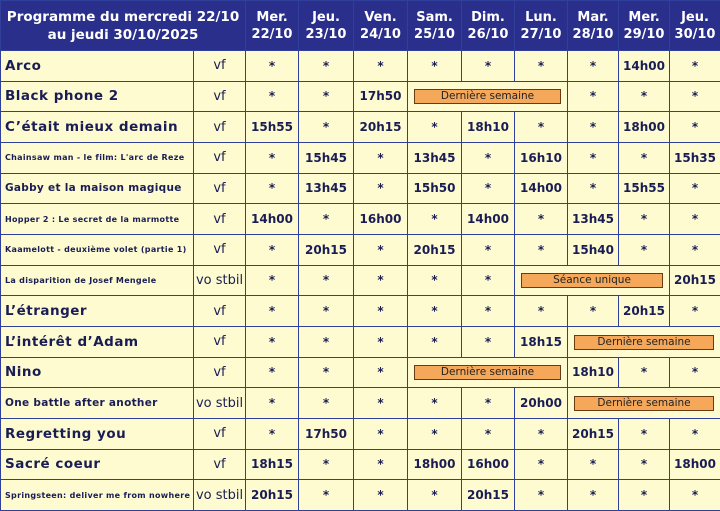  Describe the element at coordinates (695, 157) in the screenshot. I see `showtime: 15h35` at that location.